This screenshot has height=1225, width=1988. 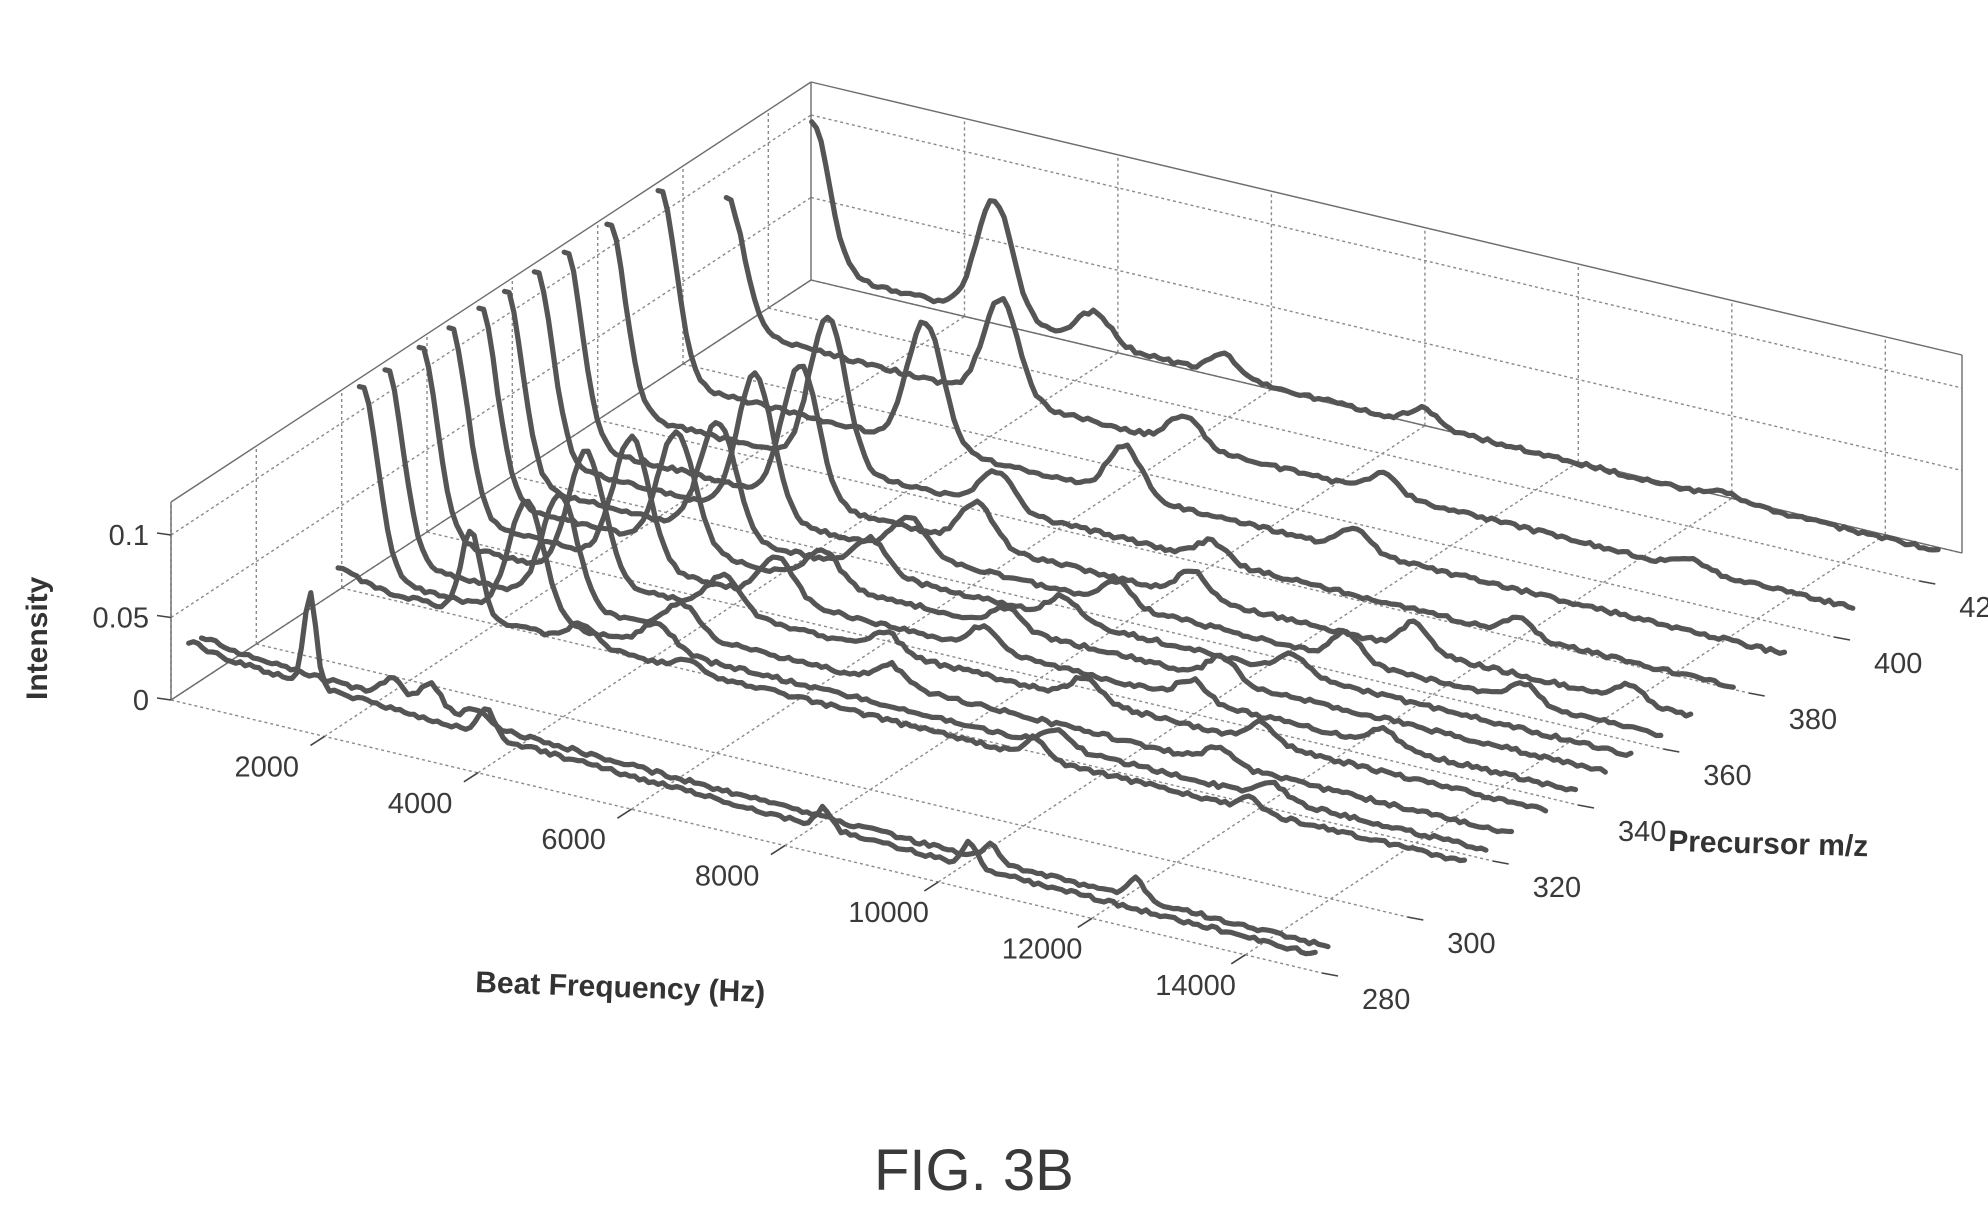 I want to click on x-tick-label: 14000, so click(x=1195, y=986).